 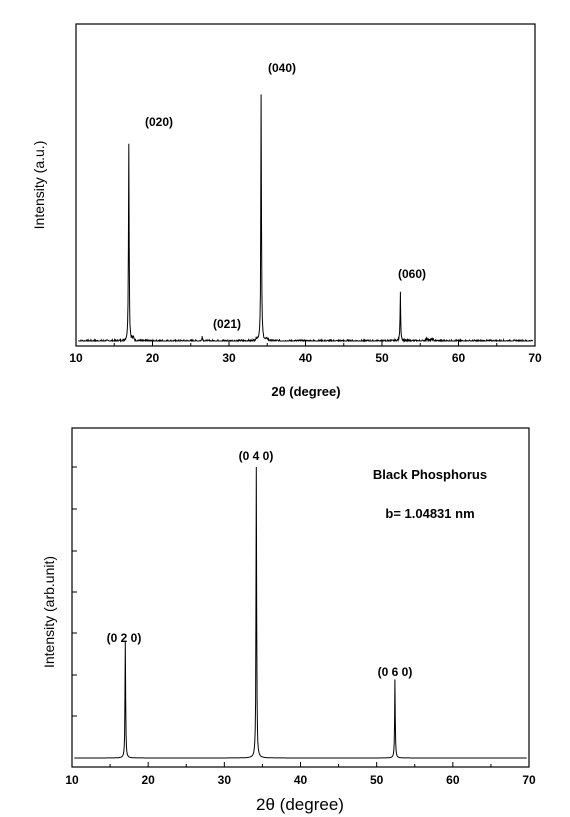 What do you see at coordinates (395, 672) in the screenshot?
I see `peak-label: (0 6 0)` at bounding box center [395, 672].